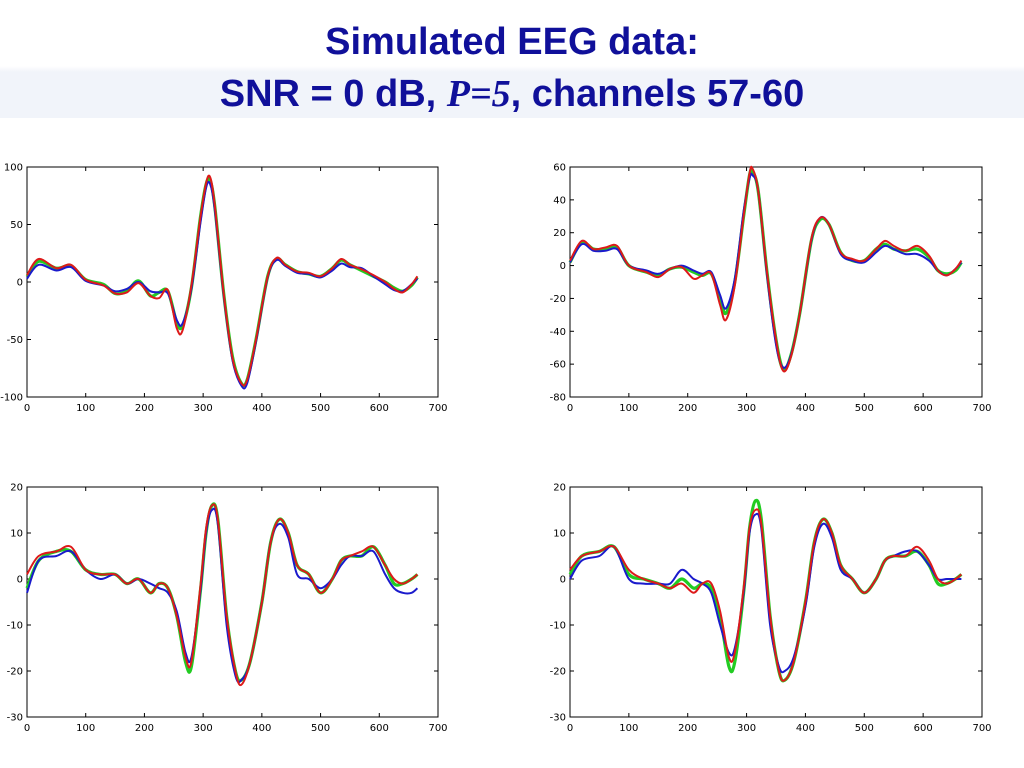 The width and height of the screenshot is (1024, 768). Describe the element at coordinates (512, 42) in the screenshot. I see `title-line-1: Simulated EEG data:` at that location.